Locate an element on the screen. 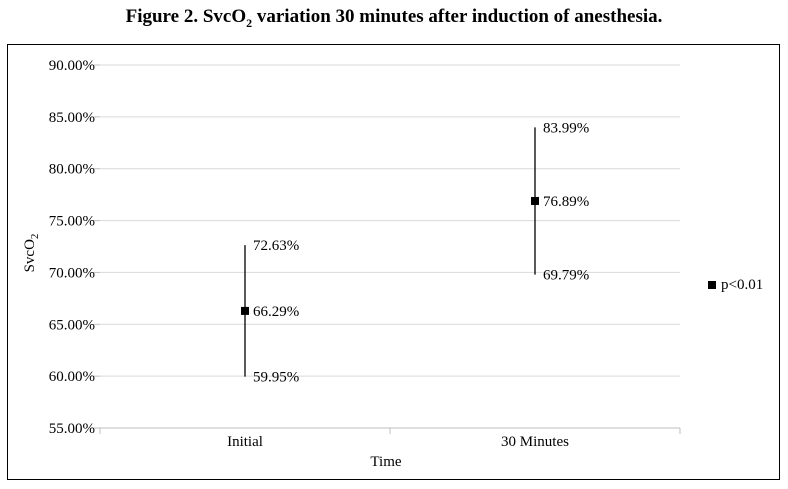  legend-label: p<0.01 is located at coordinates (742, 285).